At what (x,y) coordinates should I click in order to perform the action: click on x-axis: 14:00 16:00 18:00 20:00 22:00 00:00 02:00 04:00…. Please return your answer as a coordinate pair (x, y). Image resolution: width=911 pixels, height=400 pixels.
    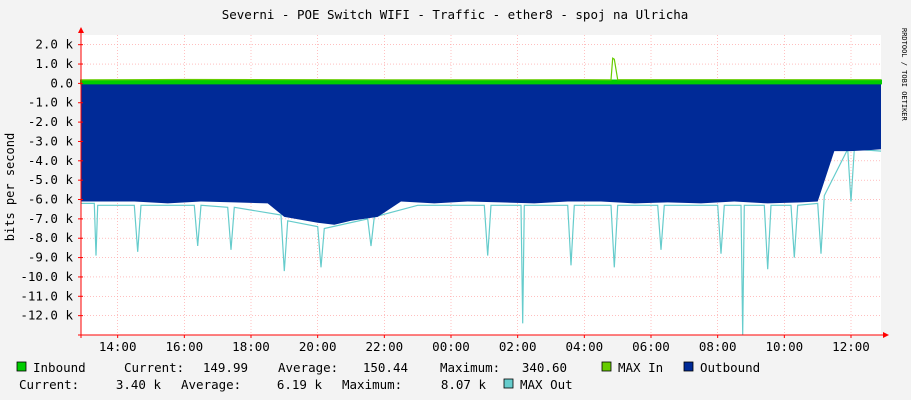
    Looking at the image, I should click on (483, 343).